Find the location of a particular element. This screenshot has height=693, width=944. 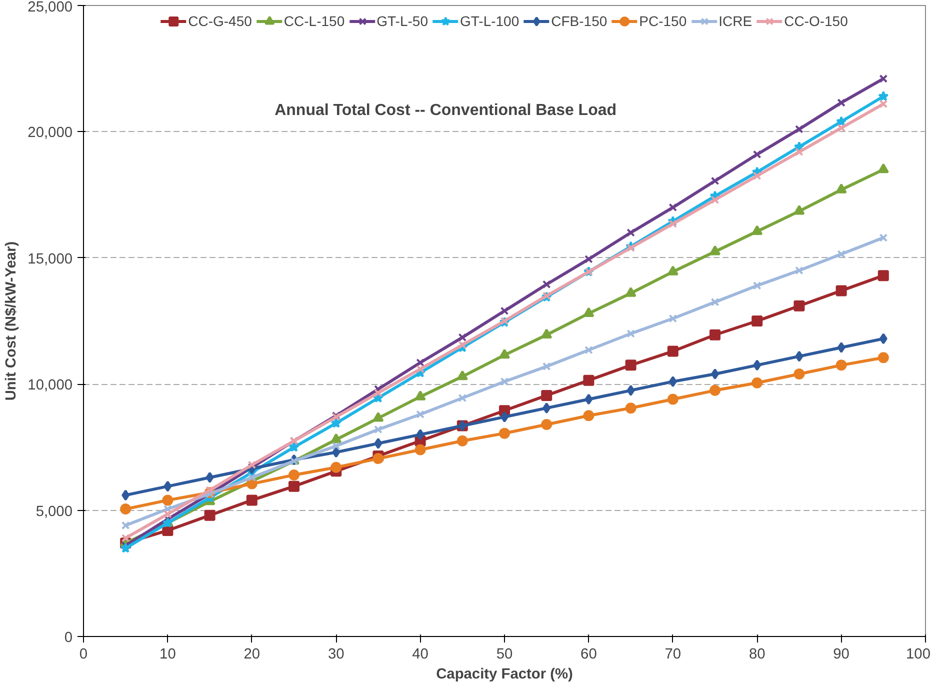

y-tick-label: 15,000 is located at coordinates (50, 259).